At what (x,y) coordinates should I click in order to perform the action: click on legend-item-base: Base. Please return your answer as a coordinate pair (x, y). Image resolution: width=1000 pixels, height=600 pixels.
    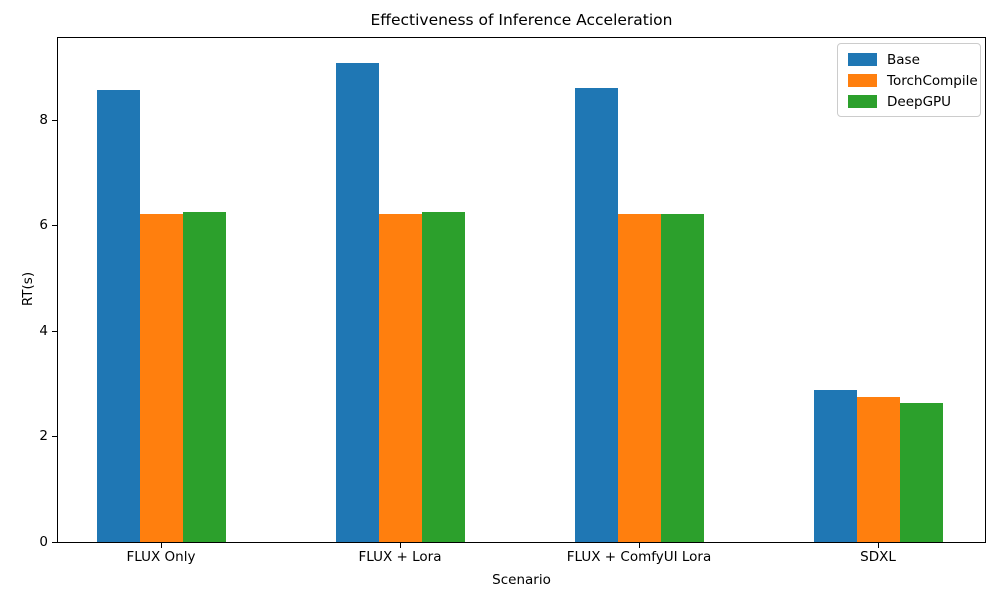
    Looking at the image, I should click on (909, 59).